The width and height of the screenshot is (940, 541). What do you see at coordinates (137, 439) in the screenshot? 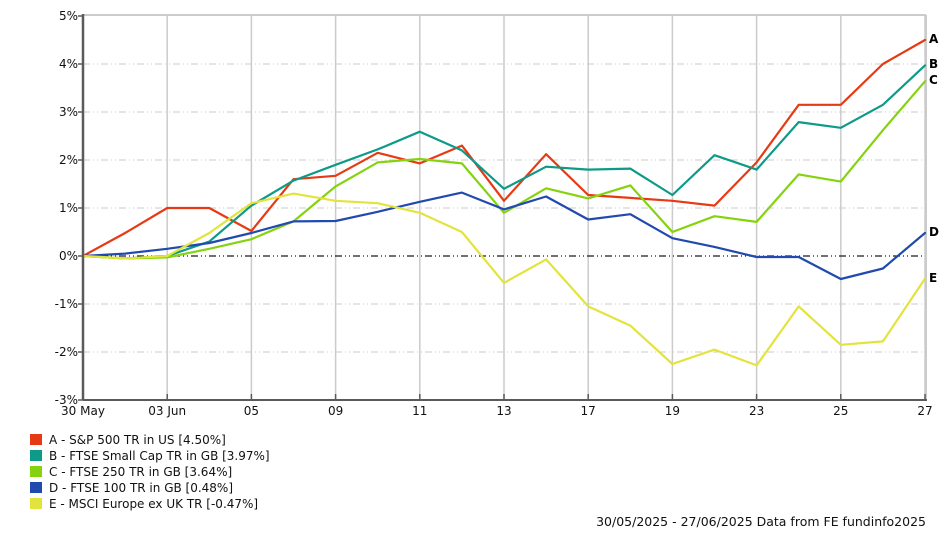
I see `legend-label-A: A - S&P 500 TR in US [4.50%]` at bounding box center [137, 439].